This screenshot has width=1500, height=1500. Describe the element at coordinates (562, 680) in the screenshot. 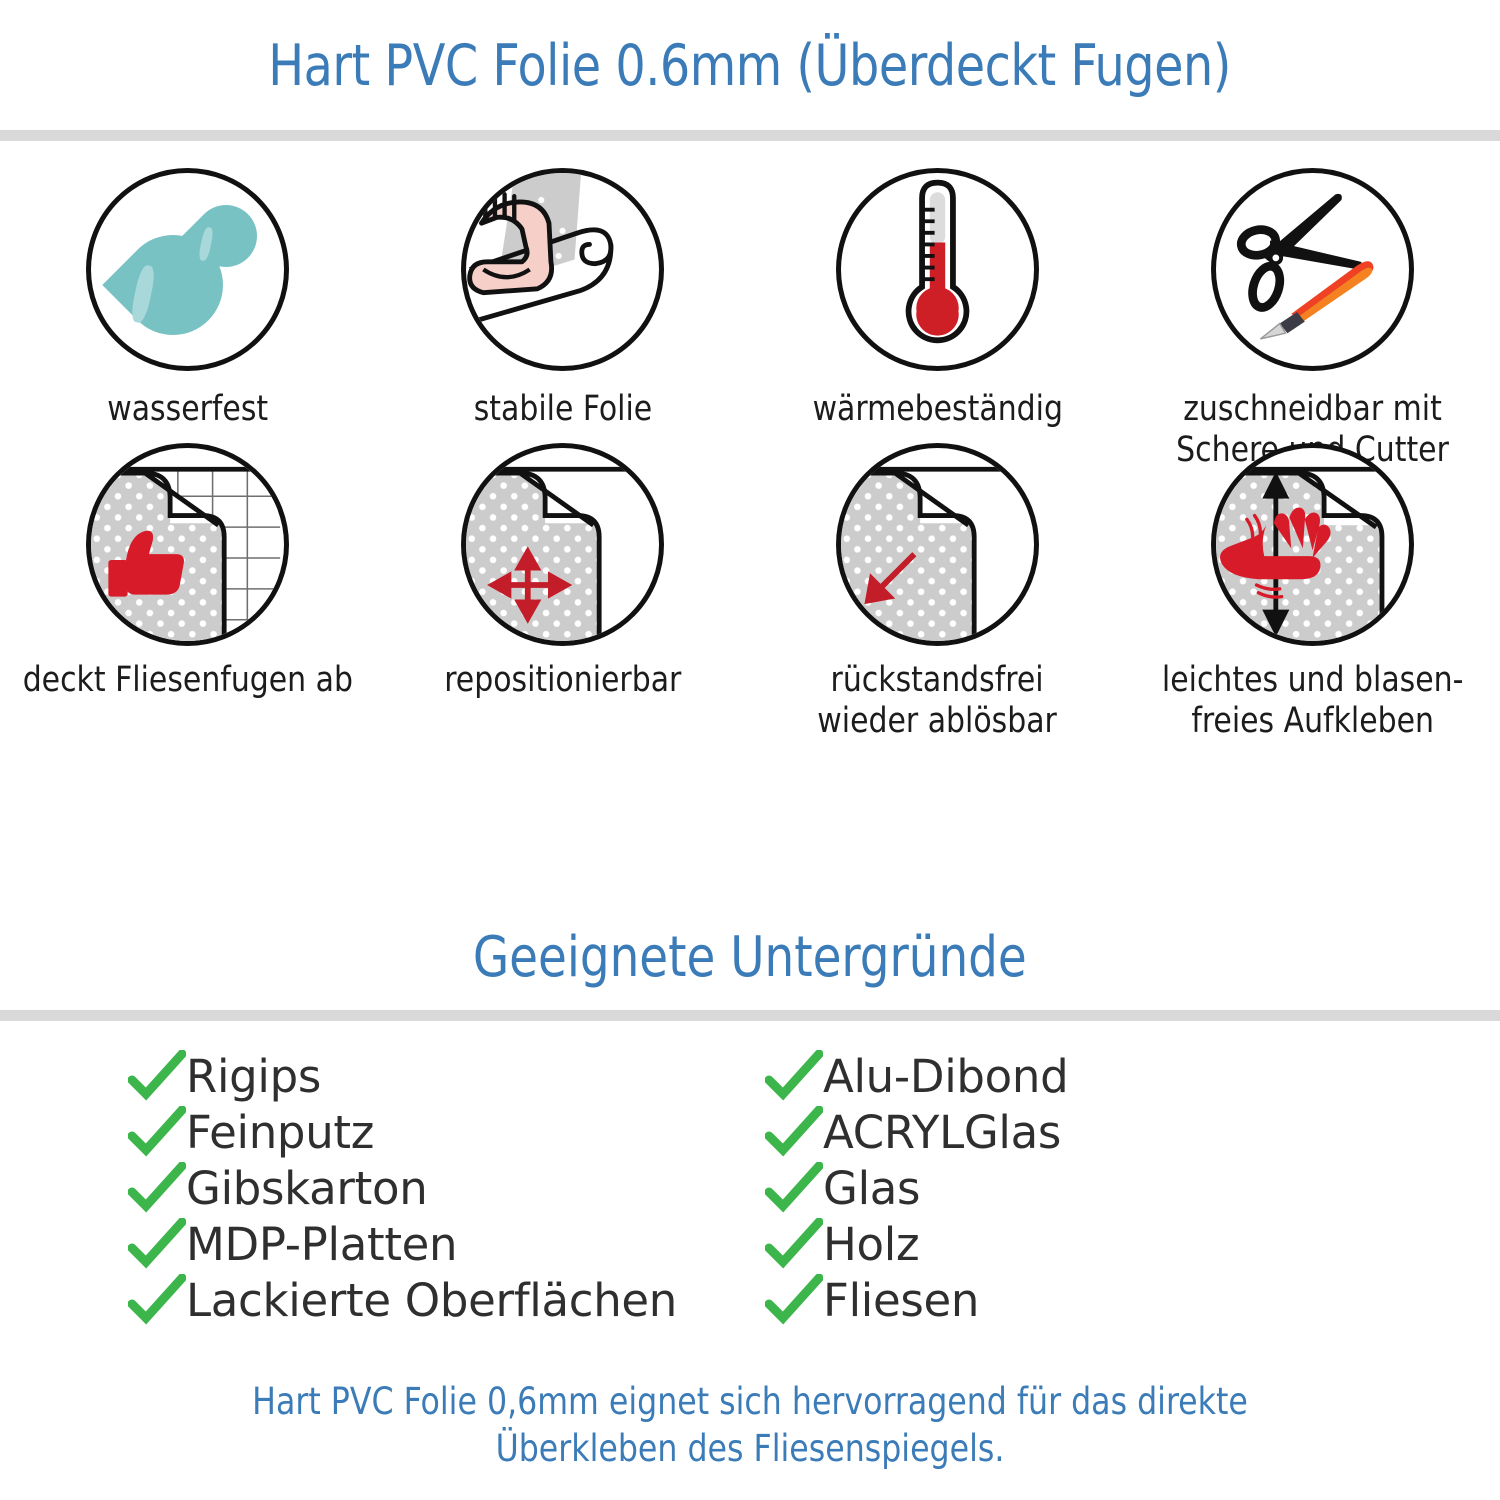

I see `feature-label: repositionierbar` at that location.